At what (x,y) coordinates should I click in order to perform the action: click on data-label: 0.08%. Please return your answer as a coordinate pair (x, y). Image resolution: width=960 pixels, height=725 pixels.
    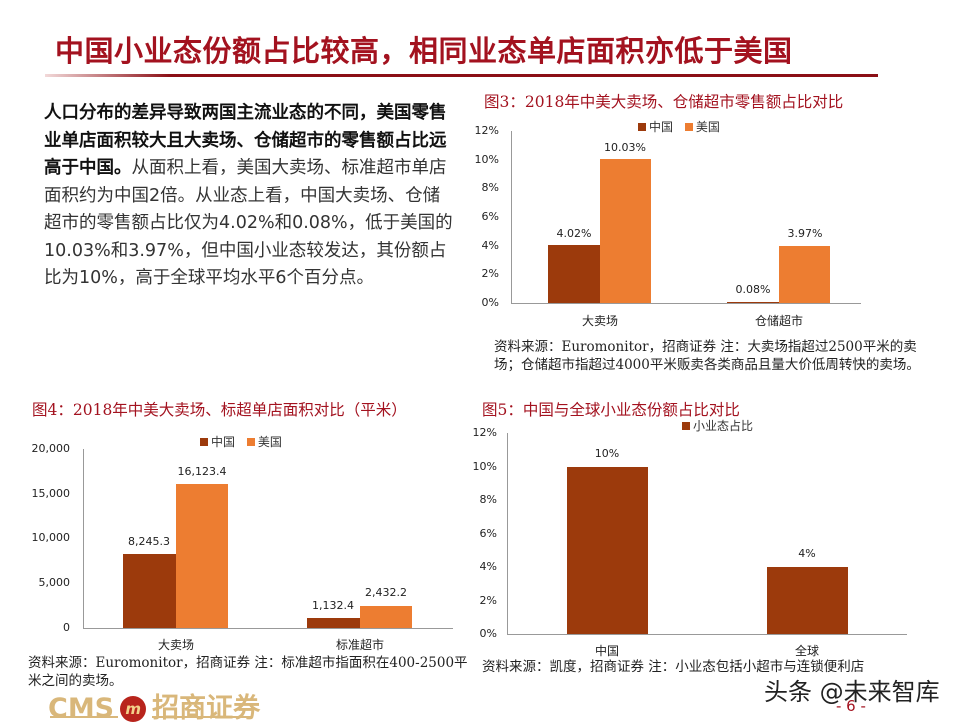
    Looking at the image, I should click on (753, 289).